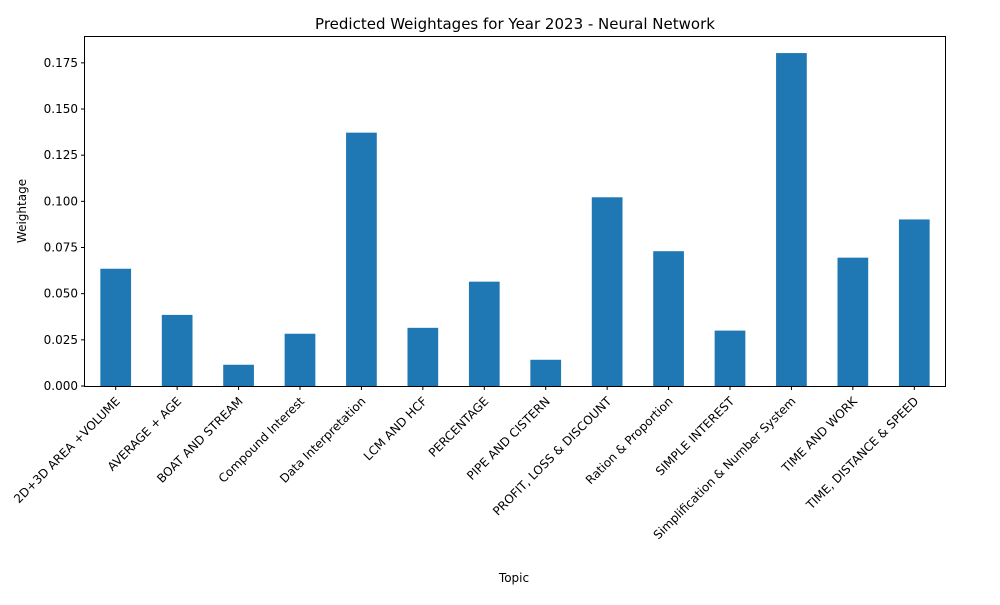 This screenshot has height=605, width=1000. What do you see at coordinates (862, 453) in the screenshot?
I see `x-tick-label: TIME, DISTANCE & SPEED` at bounding box center [862, 453].